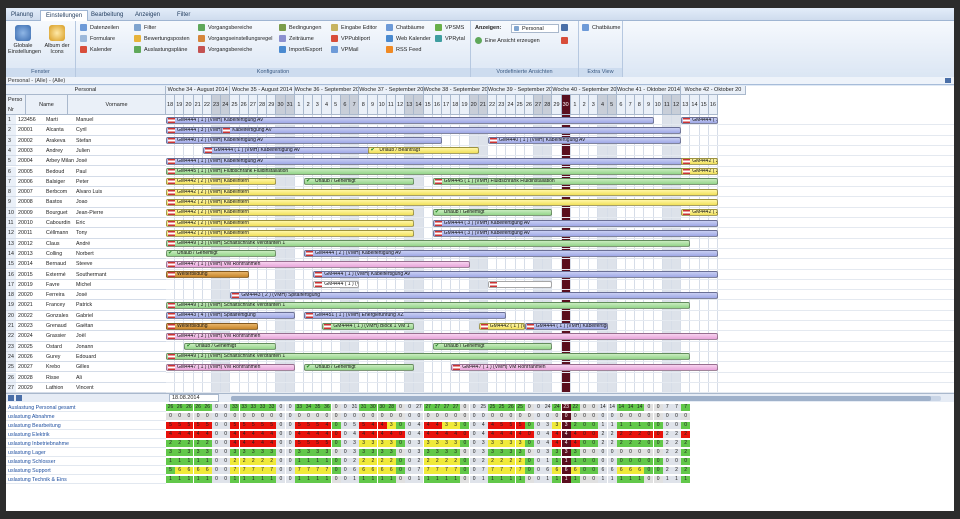  What do you see at coordinates (225, 28) in the screenshot?
I see `vorgangsbereiche-button: Vorgangsbereiche` at bounding box center [225, 28].